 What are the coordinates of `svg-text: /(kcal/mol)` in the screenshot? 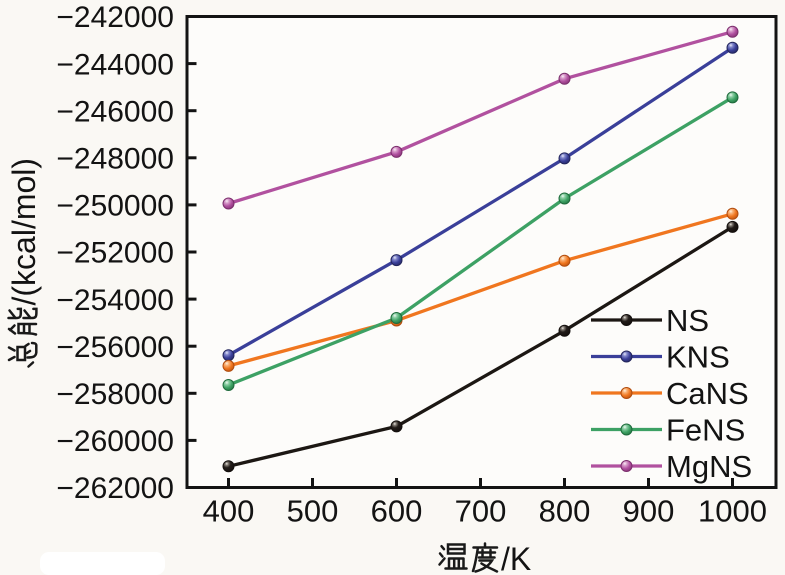 It's located at (24, 232).